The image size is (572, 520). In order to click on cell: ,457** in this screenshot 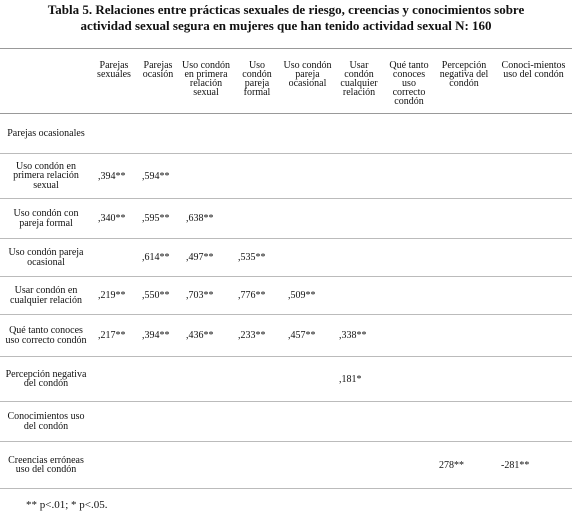, I will do `click(307, 335)`.